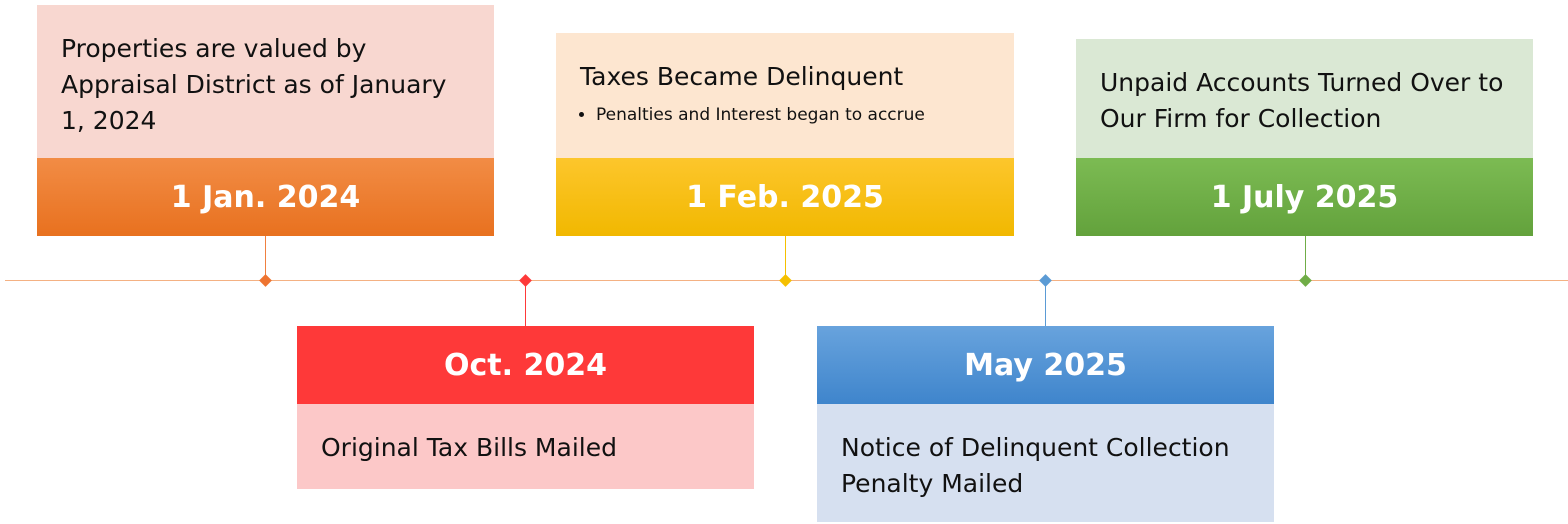  What do you see at coordinates (785, 197) in the screenshot?
I see `event-date: 1 Feb. 2025` at bounding box center [785, 197].